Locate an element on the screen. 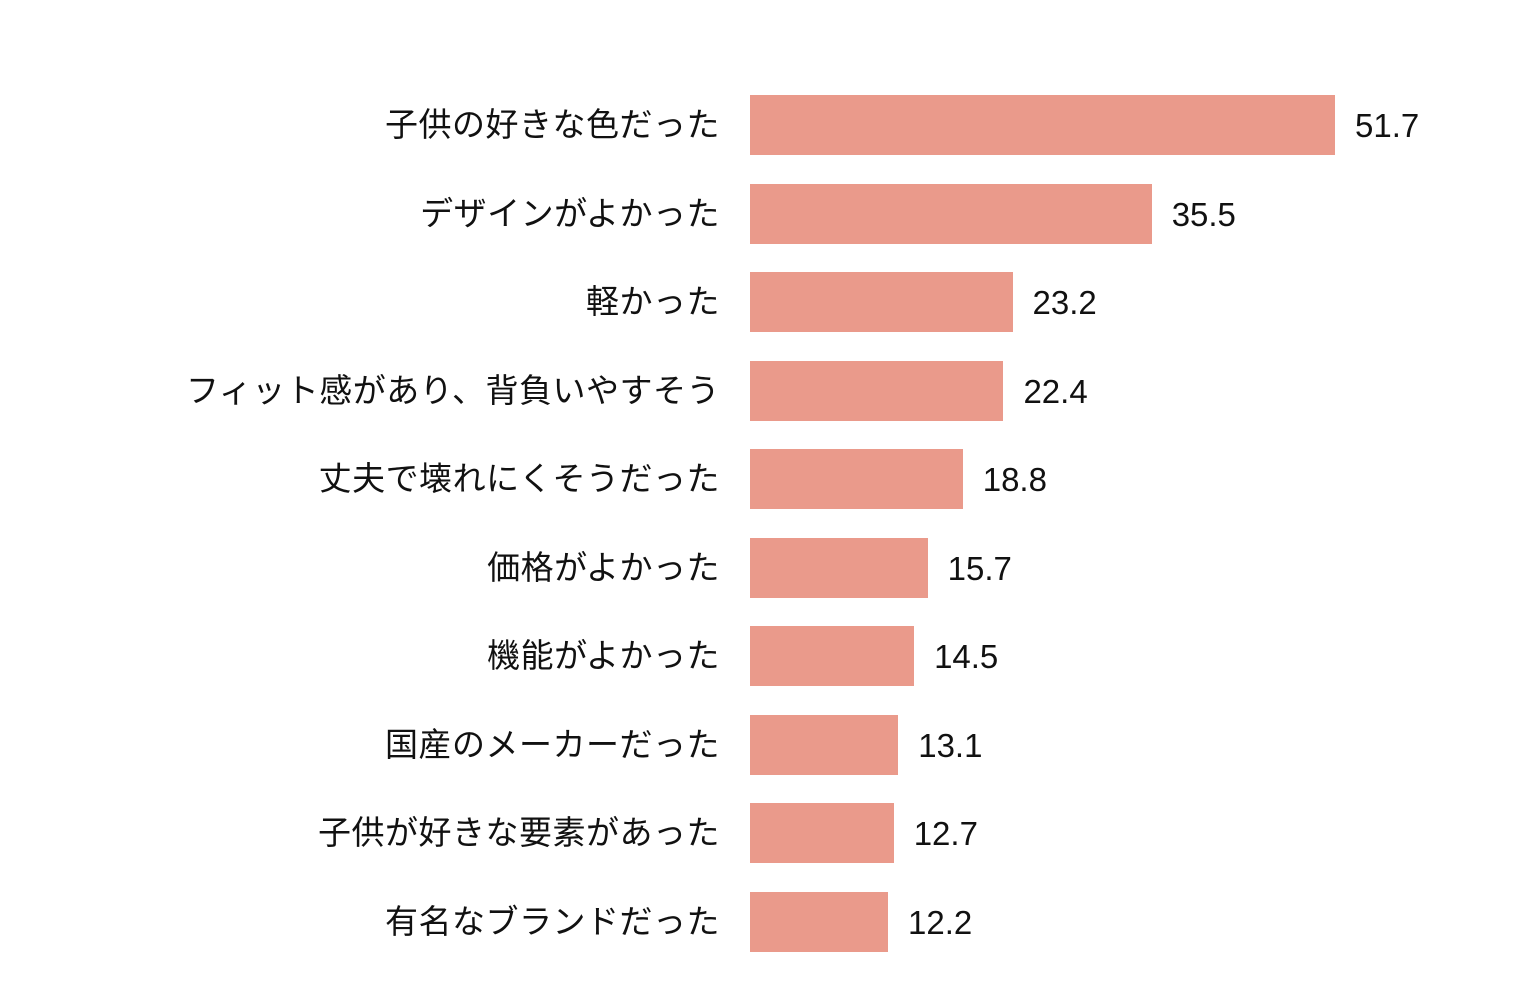 The image size is (1516, 1003). bar-row: 国産のメーカーだった 13.1 is located at coordinates (758, 744).